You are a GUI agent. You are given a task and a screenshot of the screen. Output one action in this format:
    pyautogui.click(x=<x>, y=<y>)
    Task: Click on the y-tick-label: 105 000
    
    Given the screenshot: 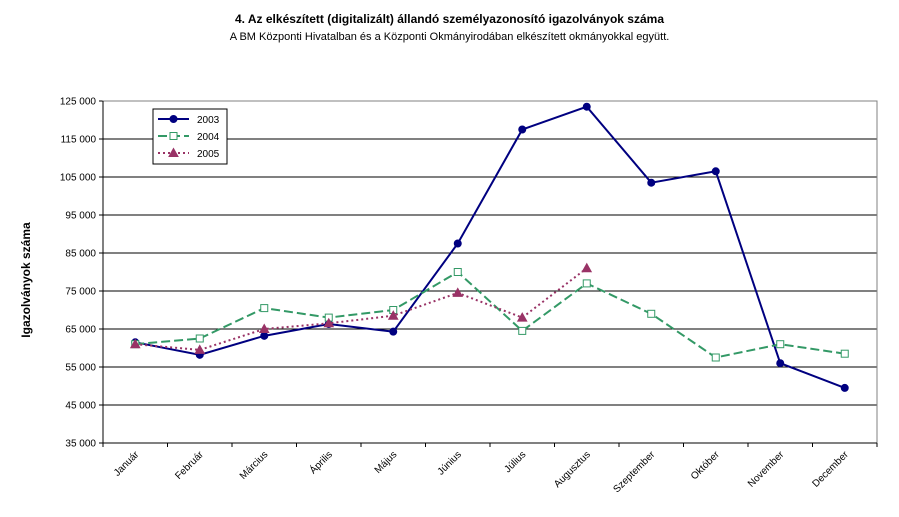 What is the action you would take?
    pyautogui.click(x=78, y=178)
    